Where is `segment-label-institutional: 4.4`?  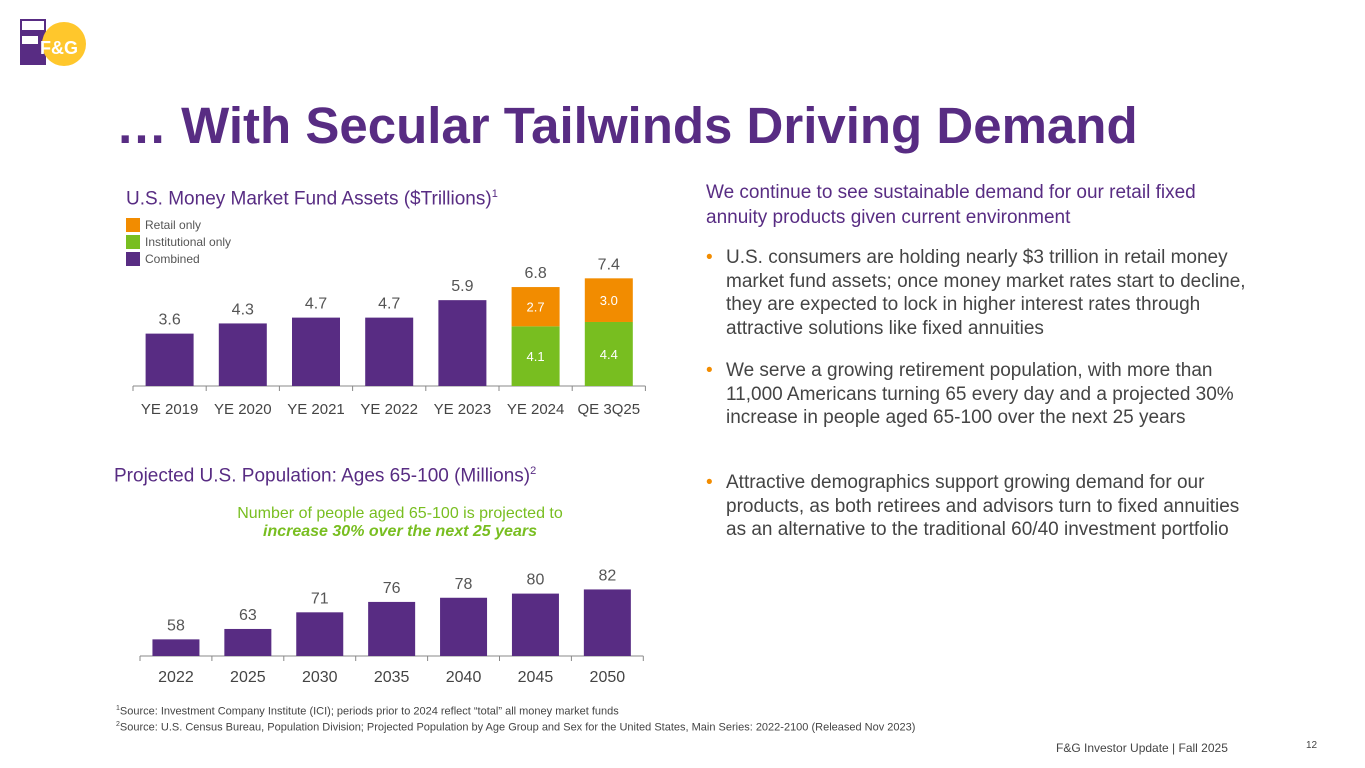 segment-label-institutional: 4.4 is located at coordinates (609, 354).